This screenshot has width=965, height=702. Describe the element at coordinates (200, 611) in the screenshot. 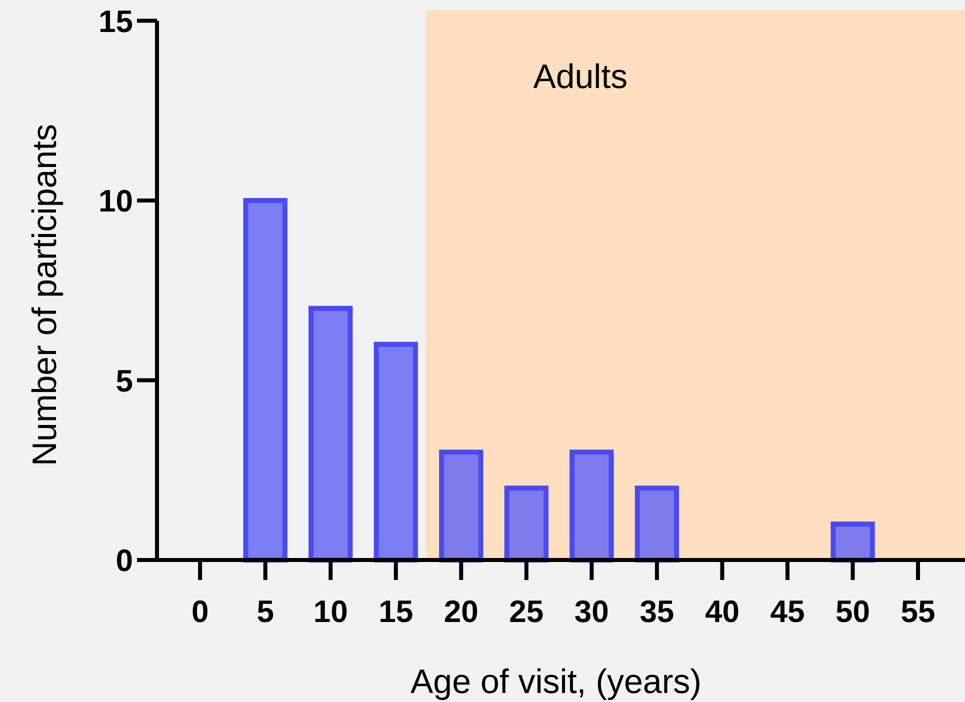

I see `x-tick-label: 0` at that location.